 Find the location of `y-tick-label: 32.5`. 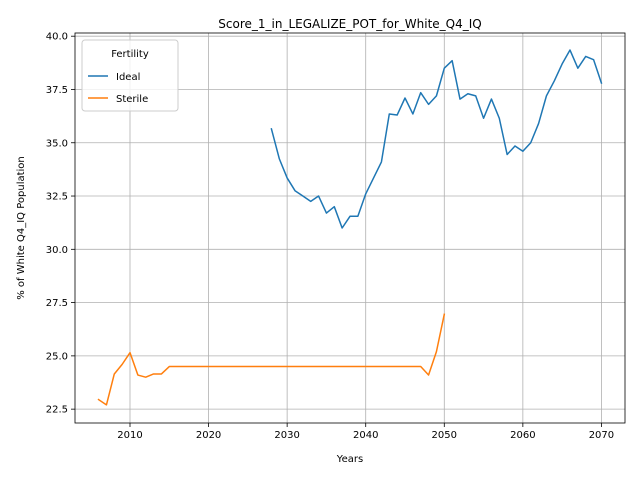

y-tick-label: 32.5 is located at coordinates (57, 197).